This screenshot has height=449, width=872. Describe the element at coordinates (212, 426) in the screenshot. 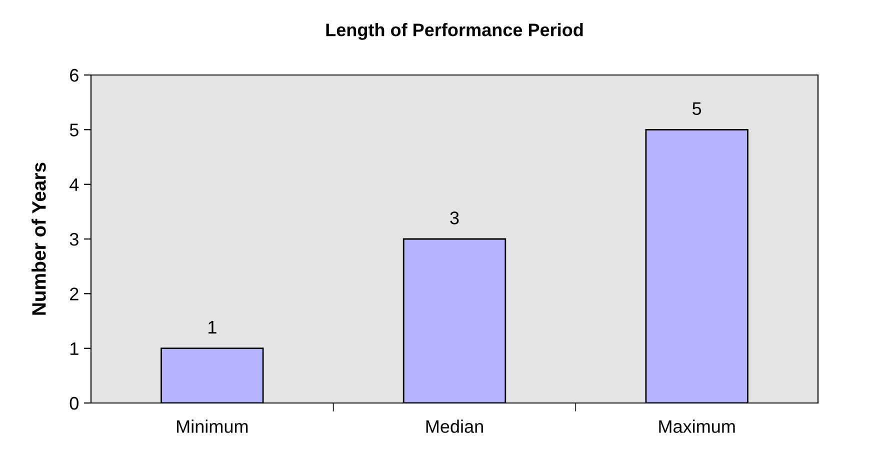

I see `x-tick-label: Minimum` at that location.